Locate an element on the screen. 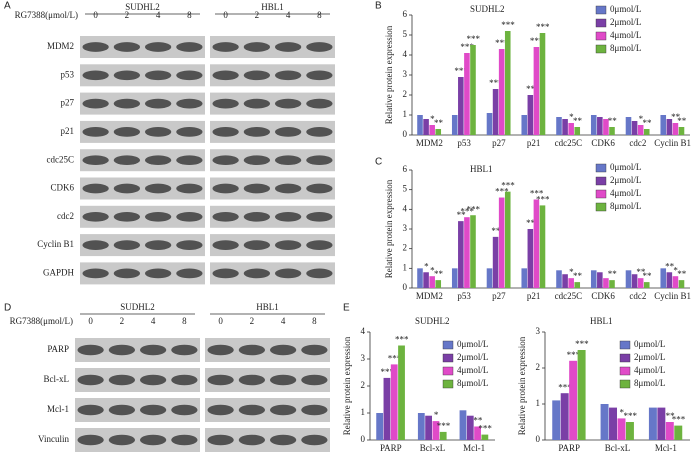  x-tick-label: p27 is located at coordinates (499, 143).